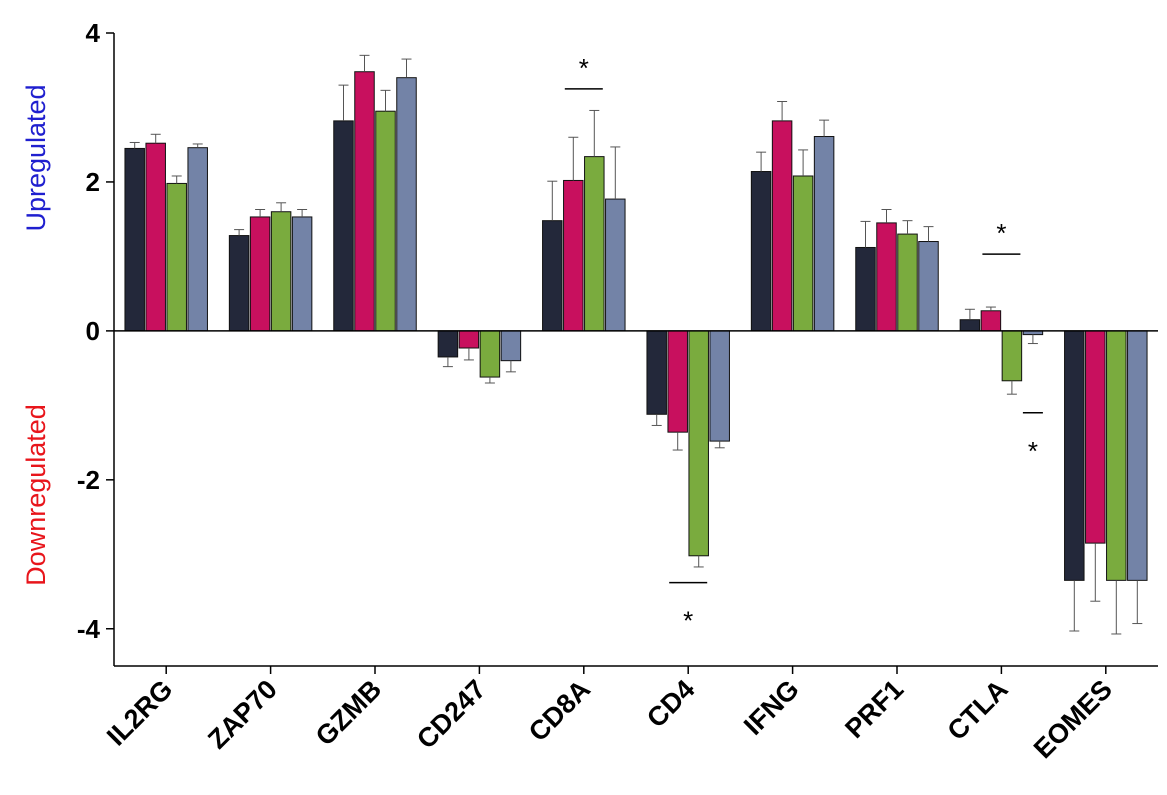 The width and height of the screenshot is (1167, 795). I want to click on upregulated-label: Upregulated, so click(36, 157).